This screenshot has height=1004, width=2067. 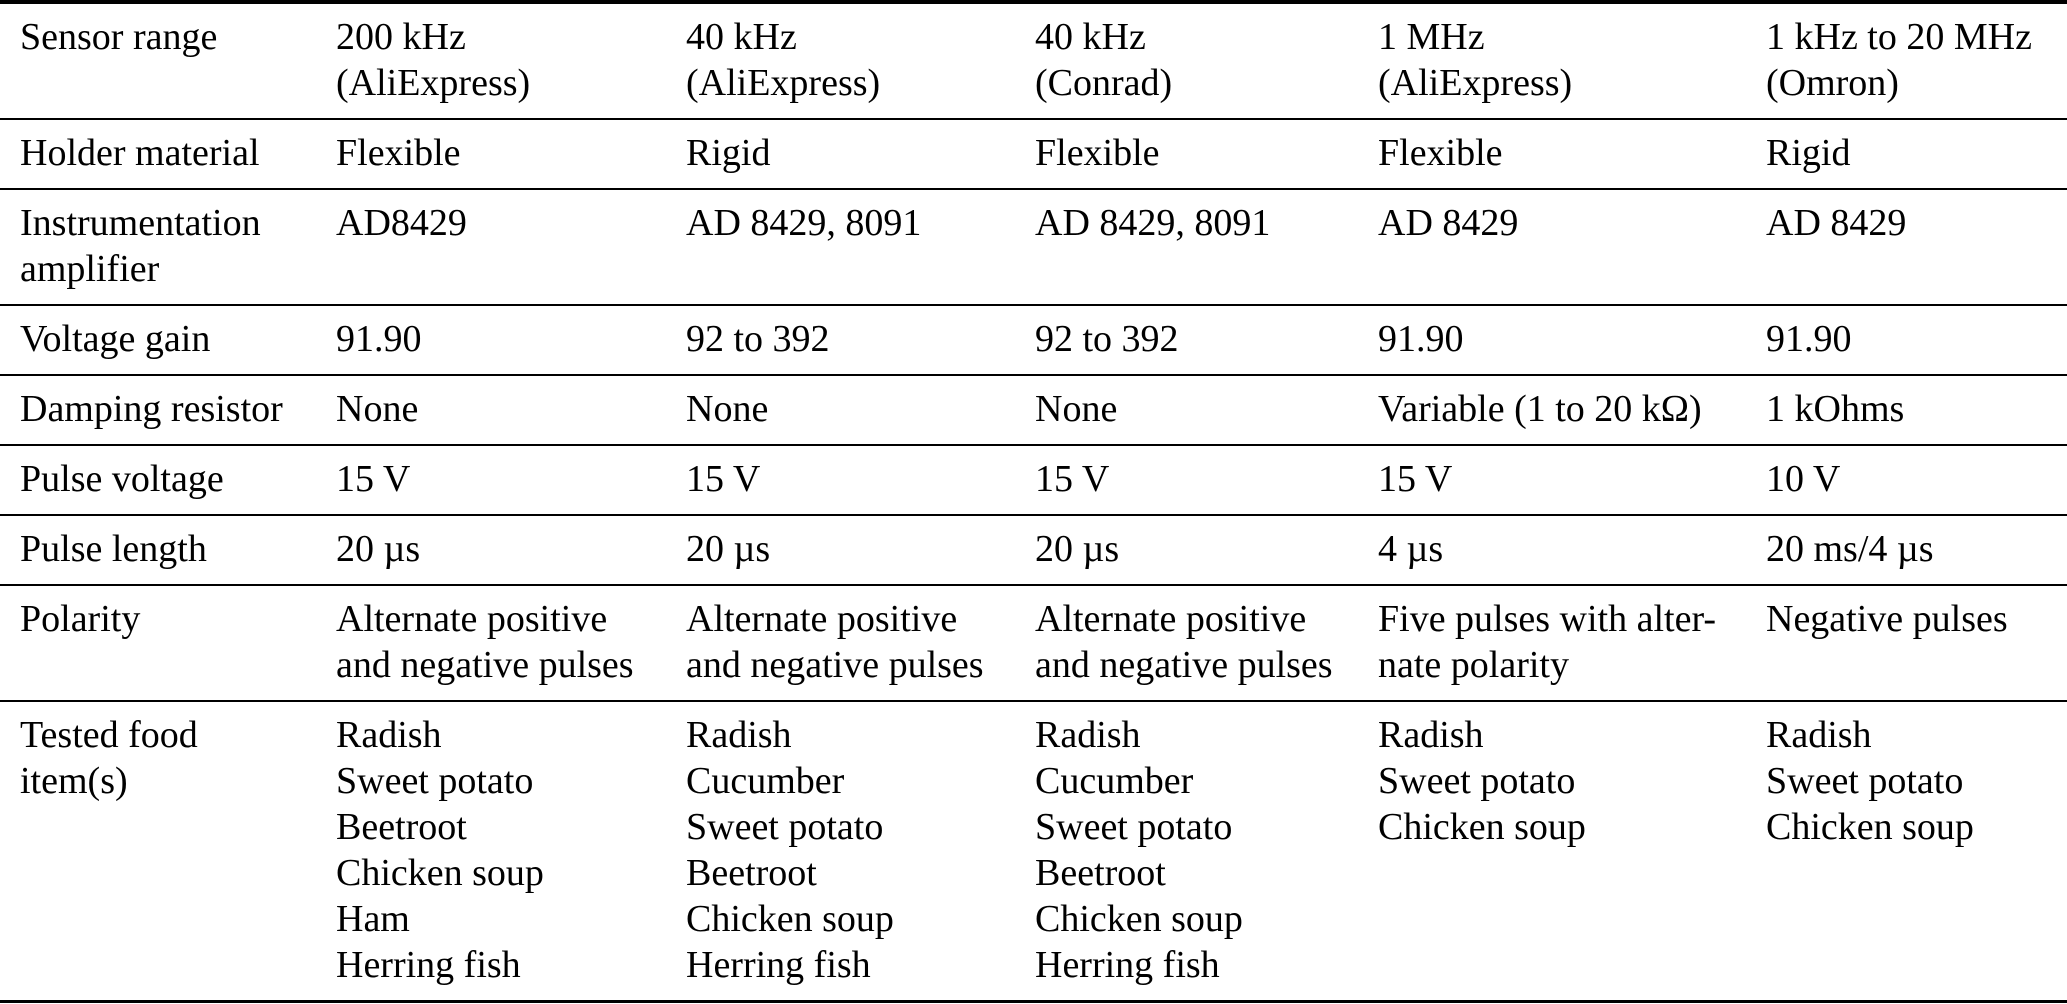 What do you see at coordinates (113, 549) in the screenshot?
I see `row-label: Pulse length` at bounding box center [113, 549].